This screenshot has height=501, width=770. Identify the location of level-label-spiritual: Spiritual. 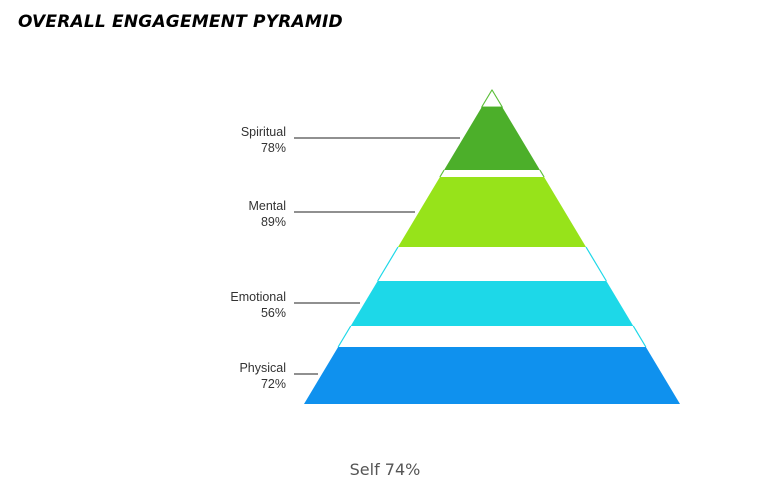
(263, 132).